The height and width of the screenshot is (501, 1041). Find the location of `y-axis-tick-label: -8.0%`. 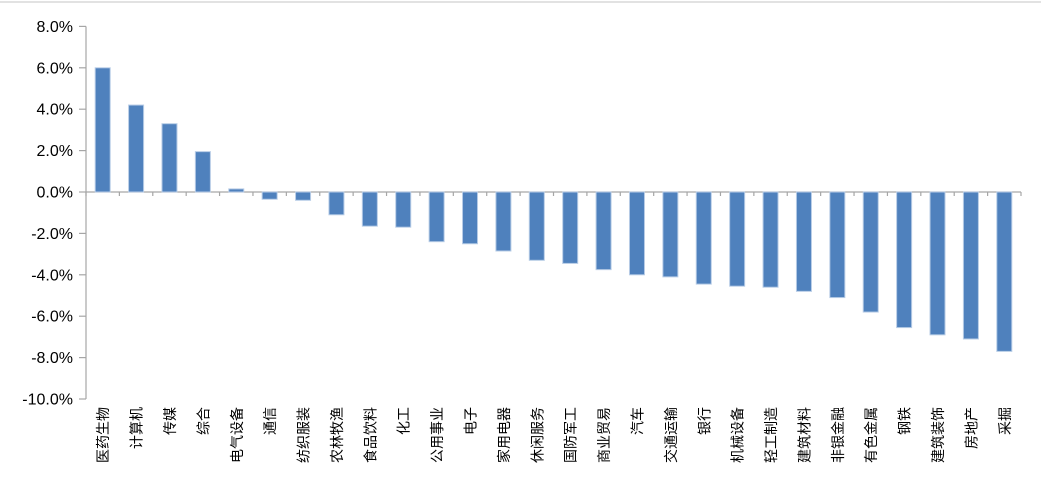

y-axis-tick-label: -8.0% is located at coordinates (52, 358).